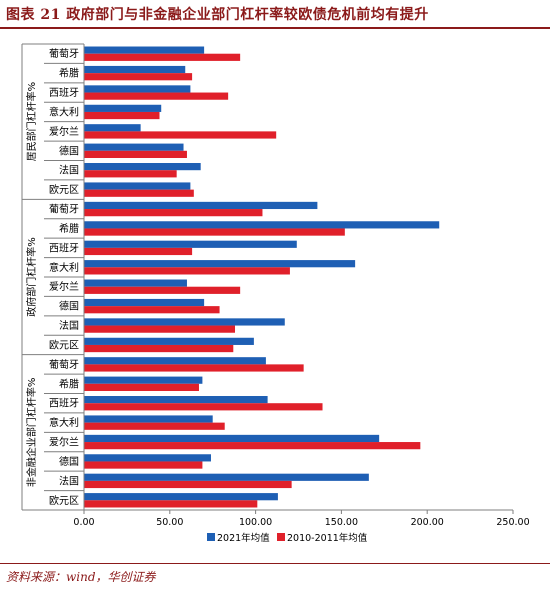 The width and height of the screenshot is (550, 592). Describe the element at coordinates (275, 563) in the screenshot. I see `source-rule` at that location.